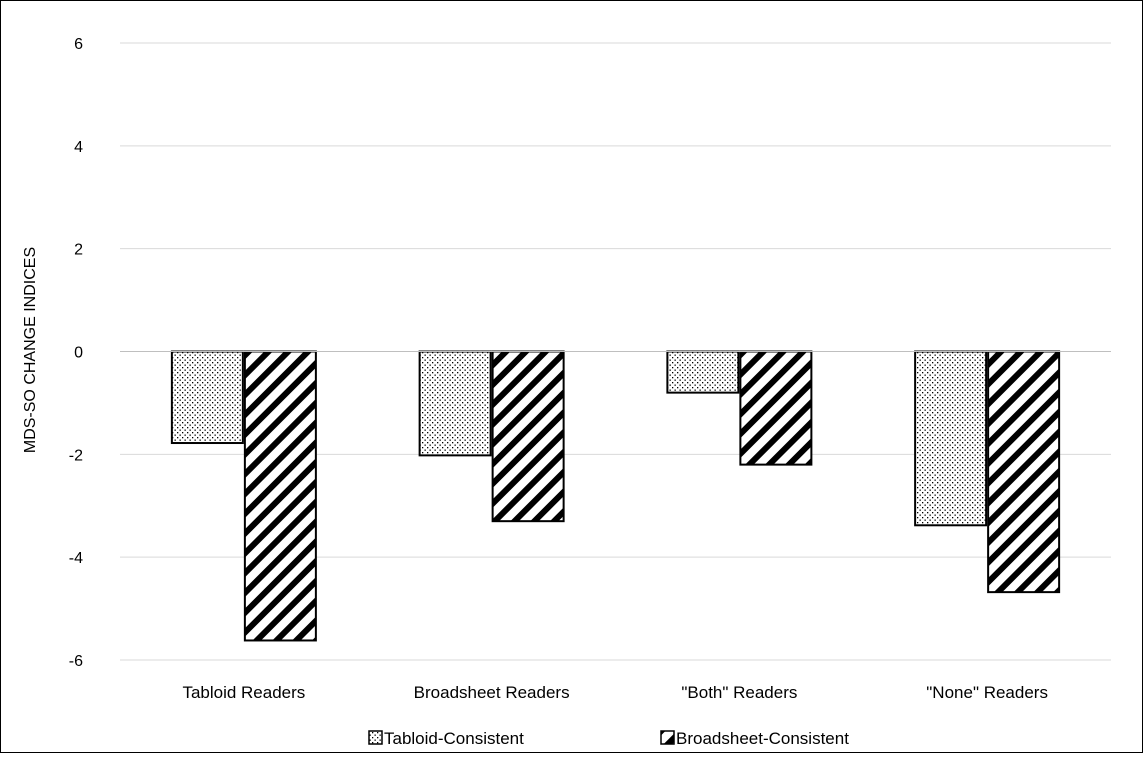  What do you see at coordinates (76, 455) in the screenshot?
I see `y-tick-label: -2` at bounding box center [76, 455].